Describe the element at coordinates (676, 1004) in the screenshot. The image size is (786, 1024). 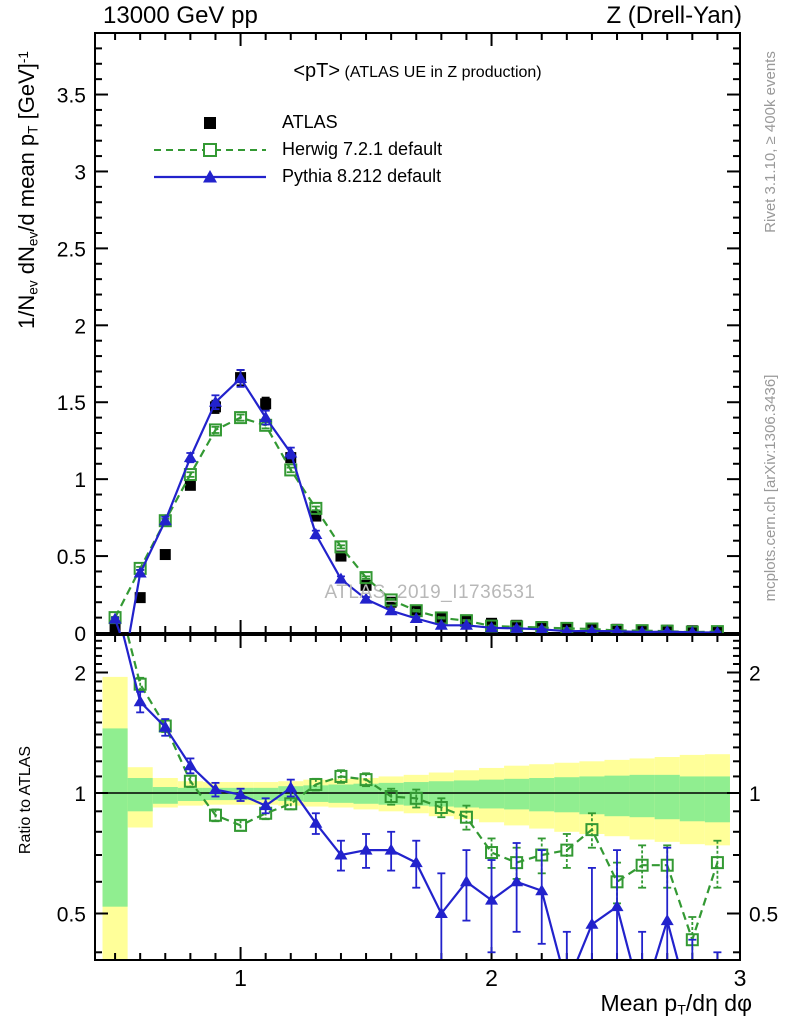
I see `x-axis-label: Mean pT/dη dφ` at that location.